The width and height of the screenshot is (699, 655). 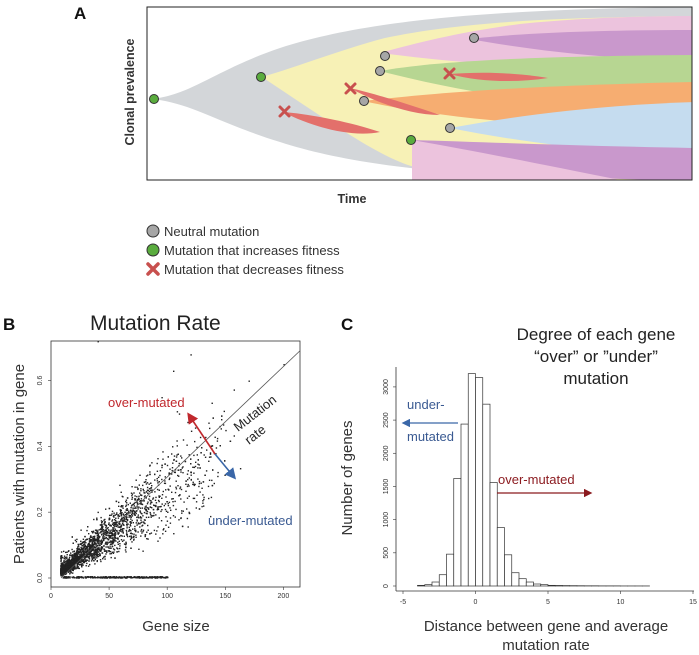 What do you see at coordinates (347, 477) in the screenshot?
I see `panel-c-ylabel: Number of genes` at bounding box center [347, 477].